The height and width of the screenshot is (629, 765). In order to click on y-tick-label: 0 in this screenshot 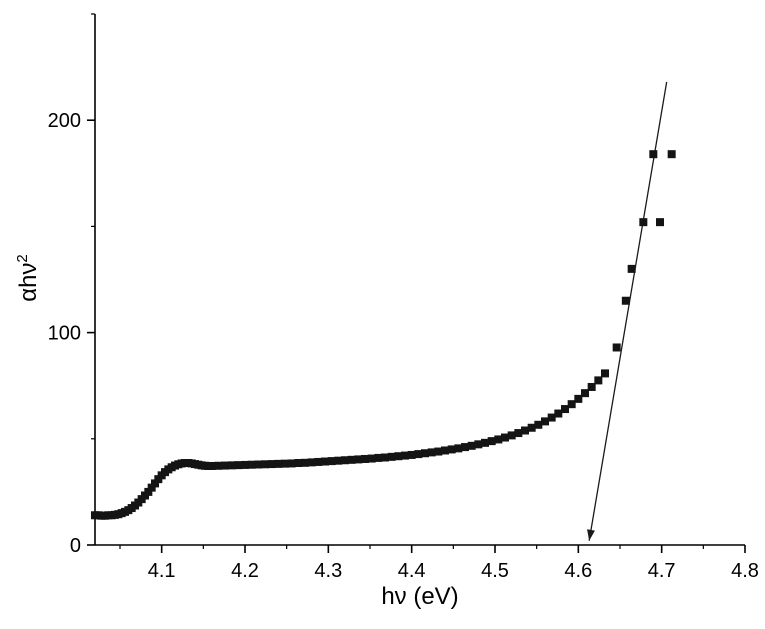, I will do `click(75, 546)`.